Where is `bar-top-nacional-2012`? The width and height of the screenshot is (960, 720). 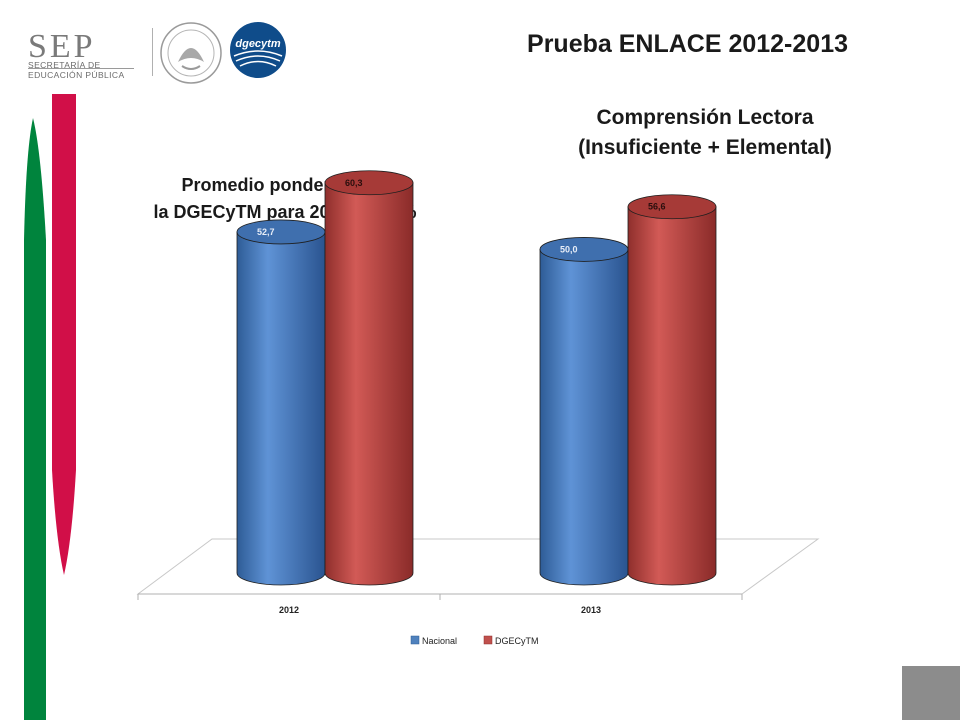 bar-top-nacional-2012 is located at coordinates (281, 232).